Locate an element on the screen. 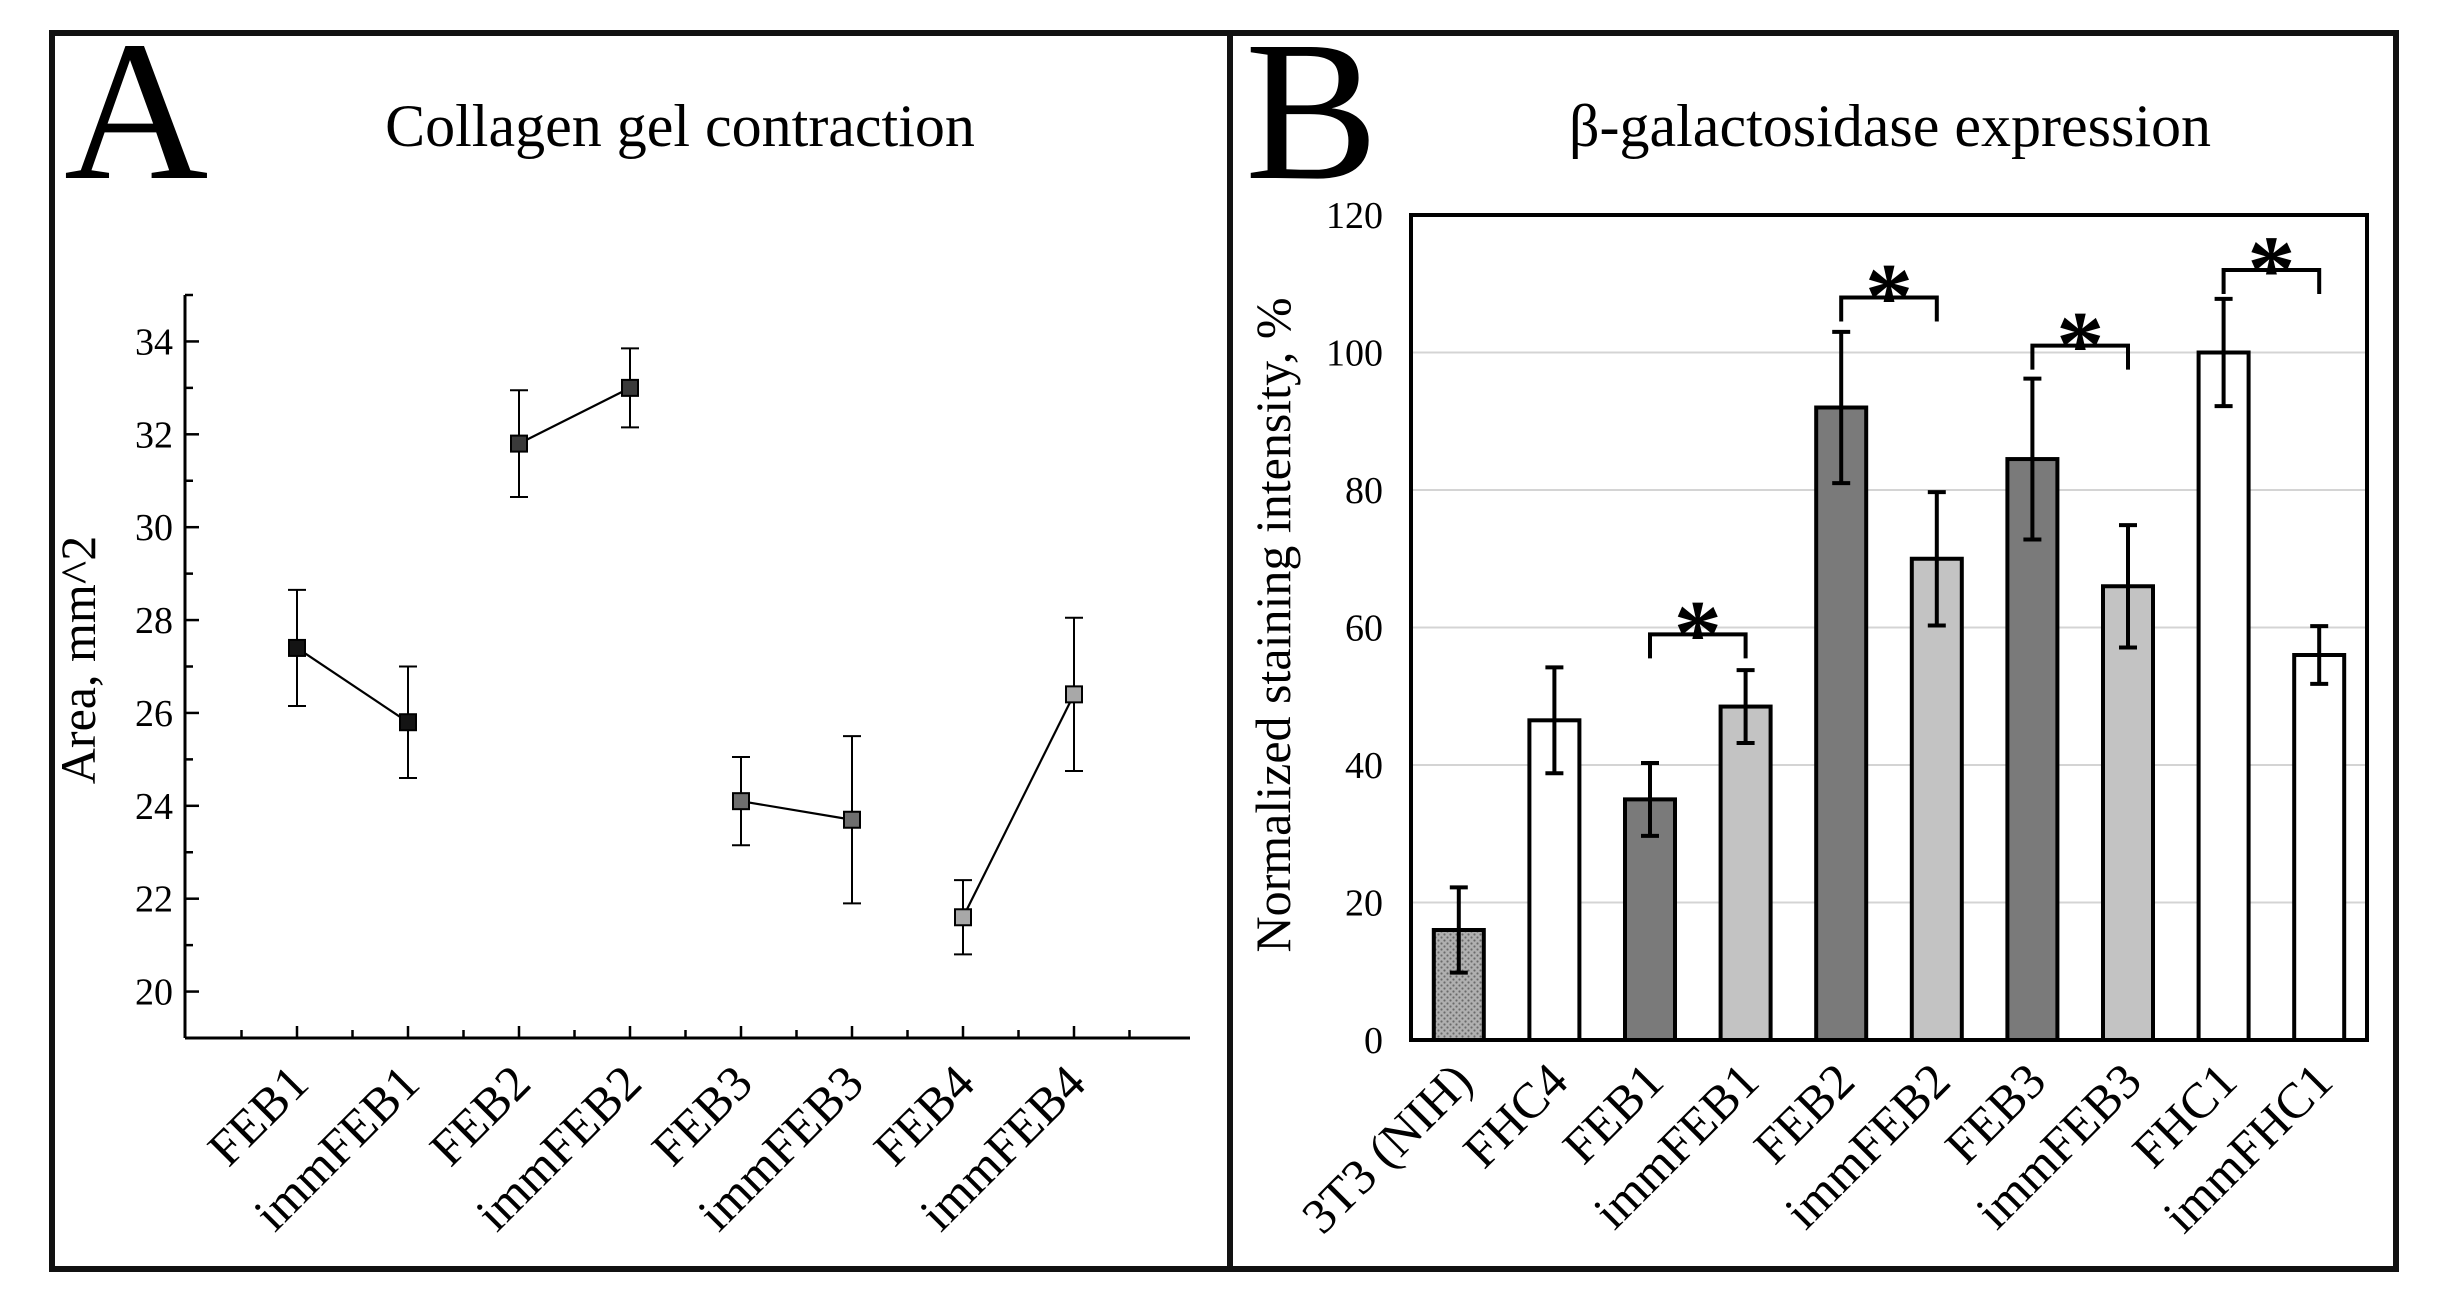 The width and height of the screenshot is (2447, 1312). y-tick-label: 0 is located at coordinates (1373, 1041).